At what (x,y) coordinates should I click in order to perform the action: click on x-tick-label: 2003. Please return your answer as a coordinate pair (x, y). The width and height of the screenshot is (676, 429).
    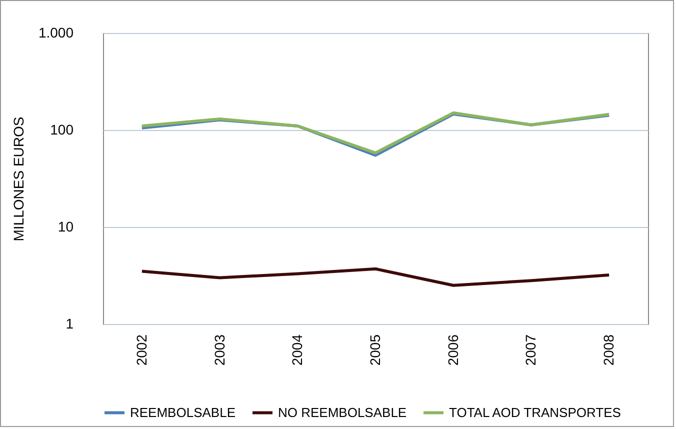
    Looking at the image, I should click on (219, 350).